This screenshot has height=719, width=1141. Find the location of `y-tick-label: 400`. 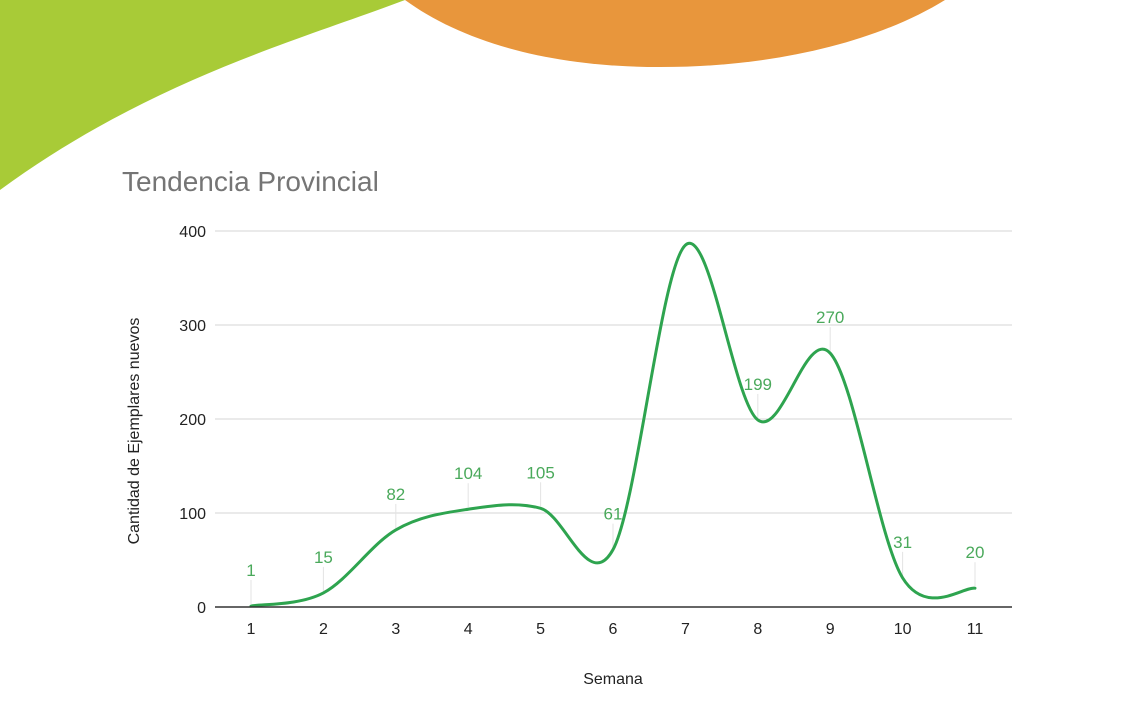

y-tick-label: 400 is located at coordinates (192, 232).